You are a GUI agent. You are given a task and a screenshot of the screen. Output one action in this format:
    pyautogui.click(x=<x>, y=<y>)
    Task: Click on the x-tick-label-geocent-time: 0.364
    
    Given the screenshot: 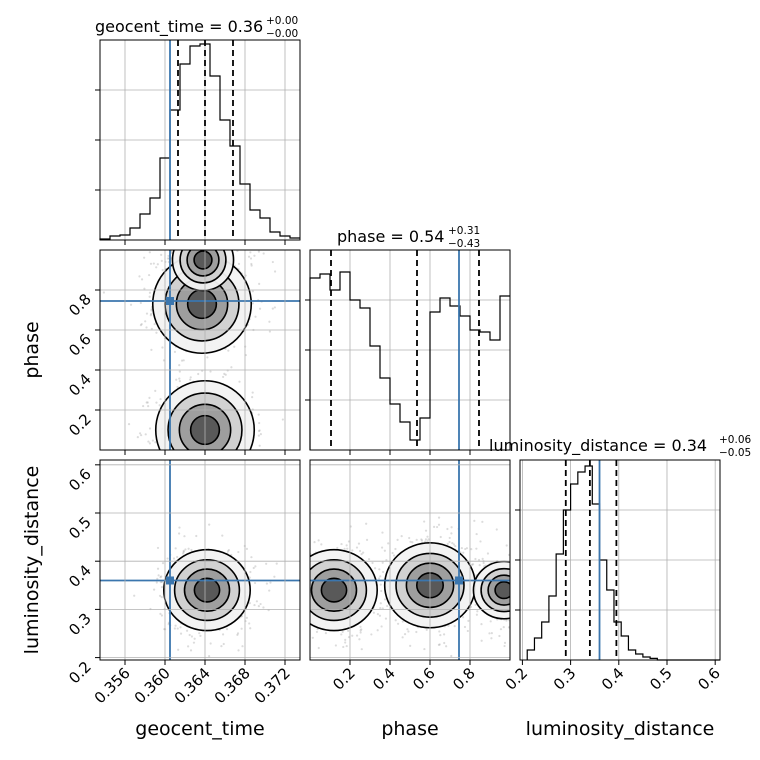 What is the action you would take?
    pyautogui.click(x=192, y=685)
    